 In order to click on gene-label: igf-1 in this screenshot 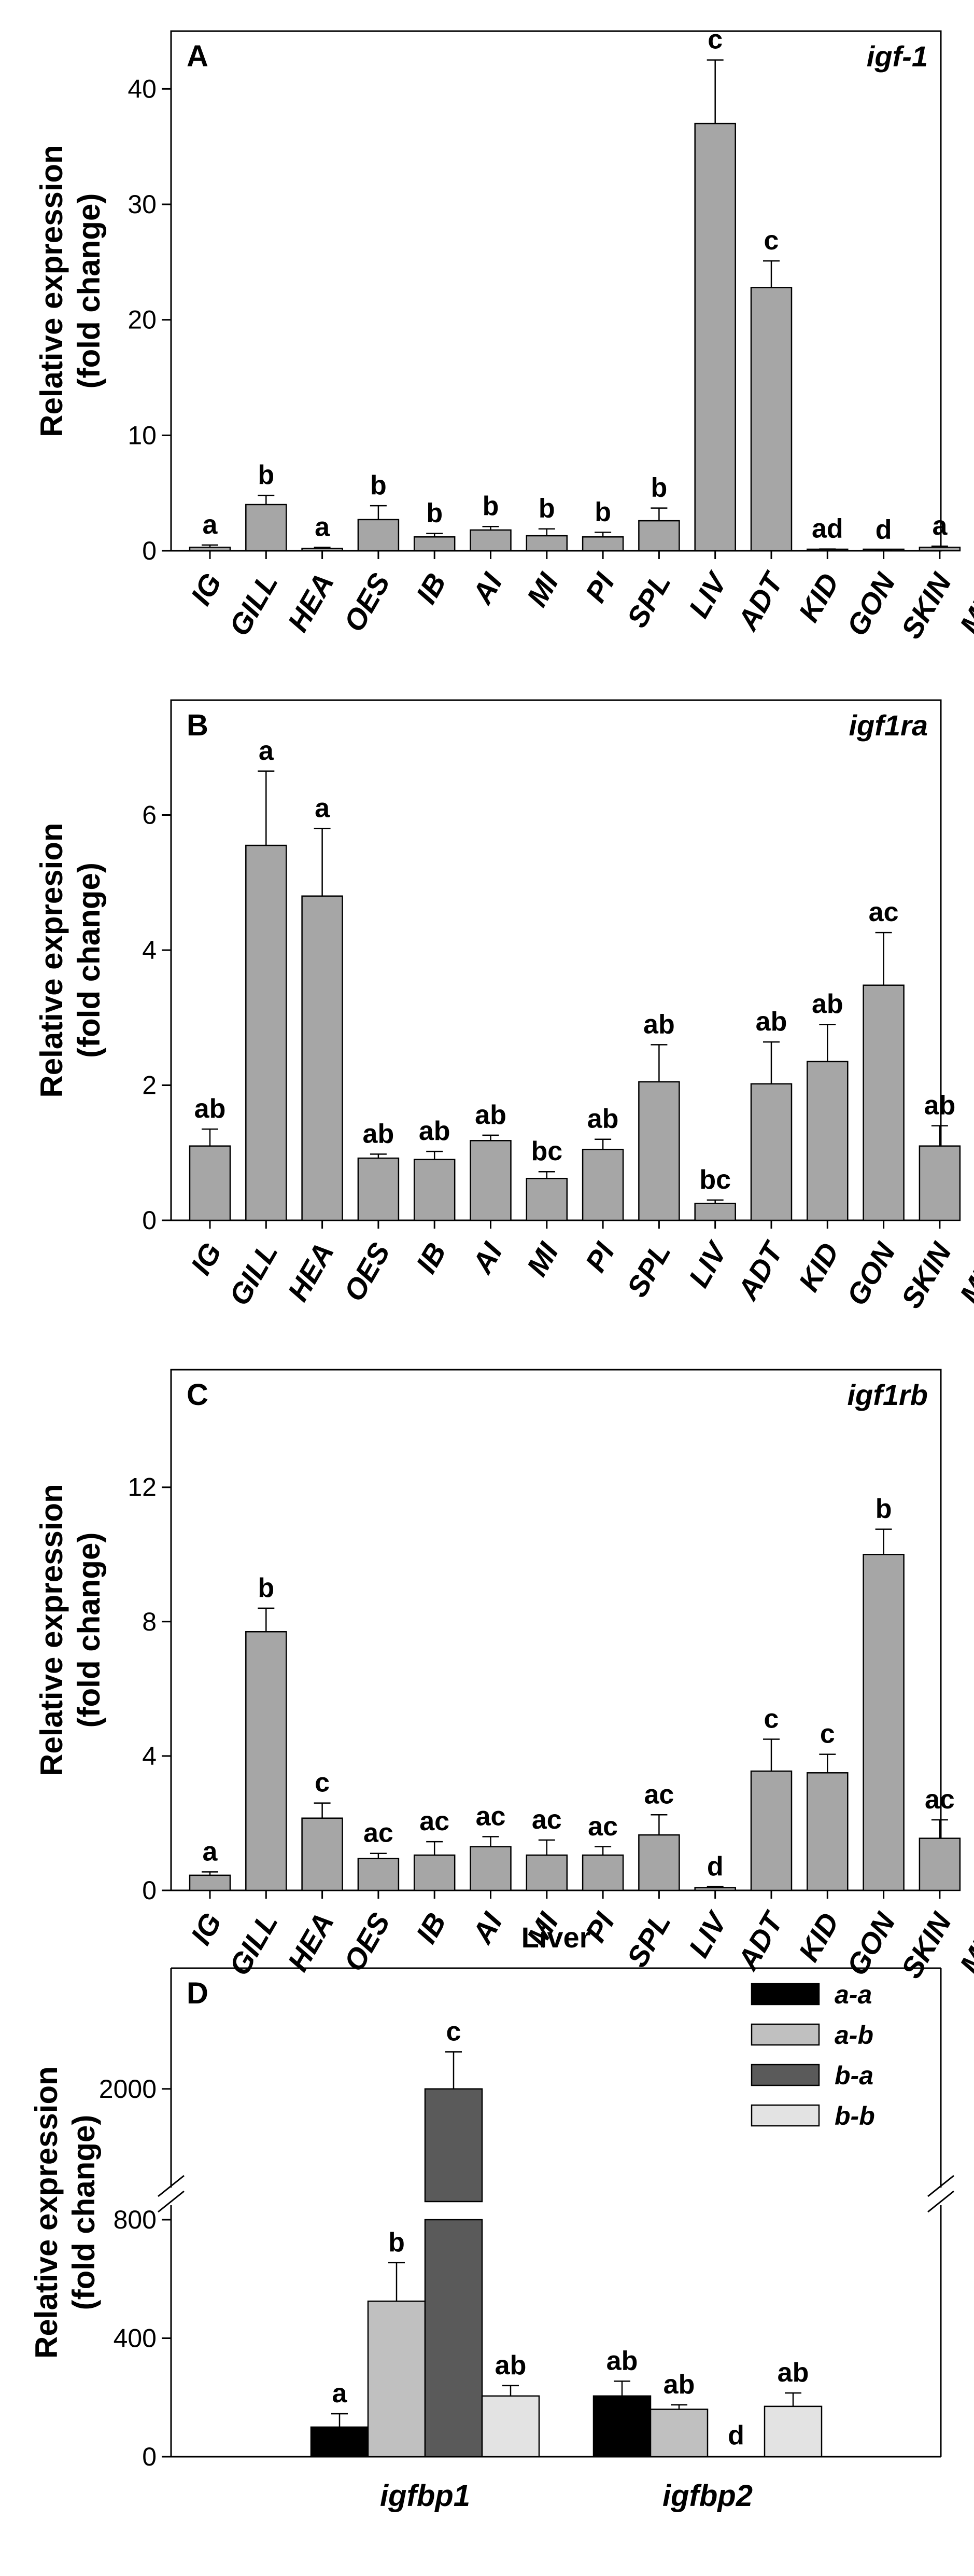, I will do `click(898, 56)`.